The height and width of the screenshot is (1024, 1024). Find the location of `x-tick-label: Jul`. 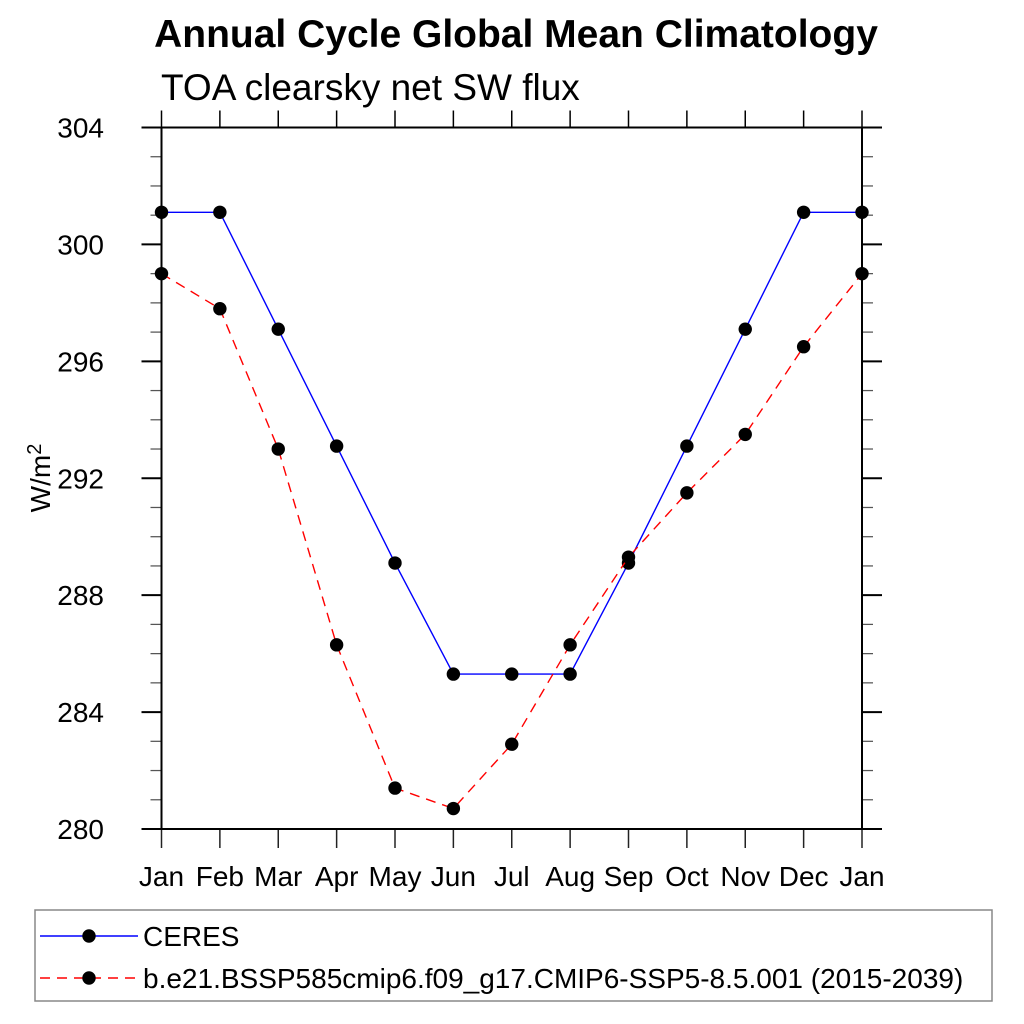

x-tick-label: Jul is located at coordinates (512, 876).